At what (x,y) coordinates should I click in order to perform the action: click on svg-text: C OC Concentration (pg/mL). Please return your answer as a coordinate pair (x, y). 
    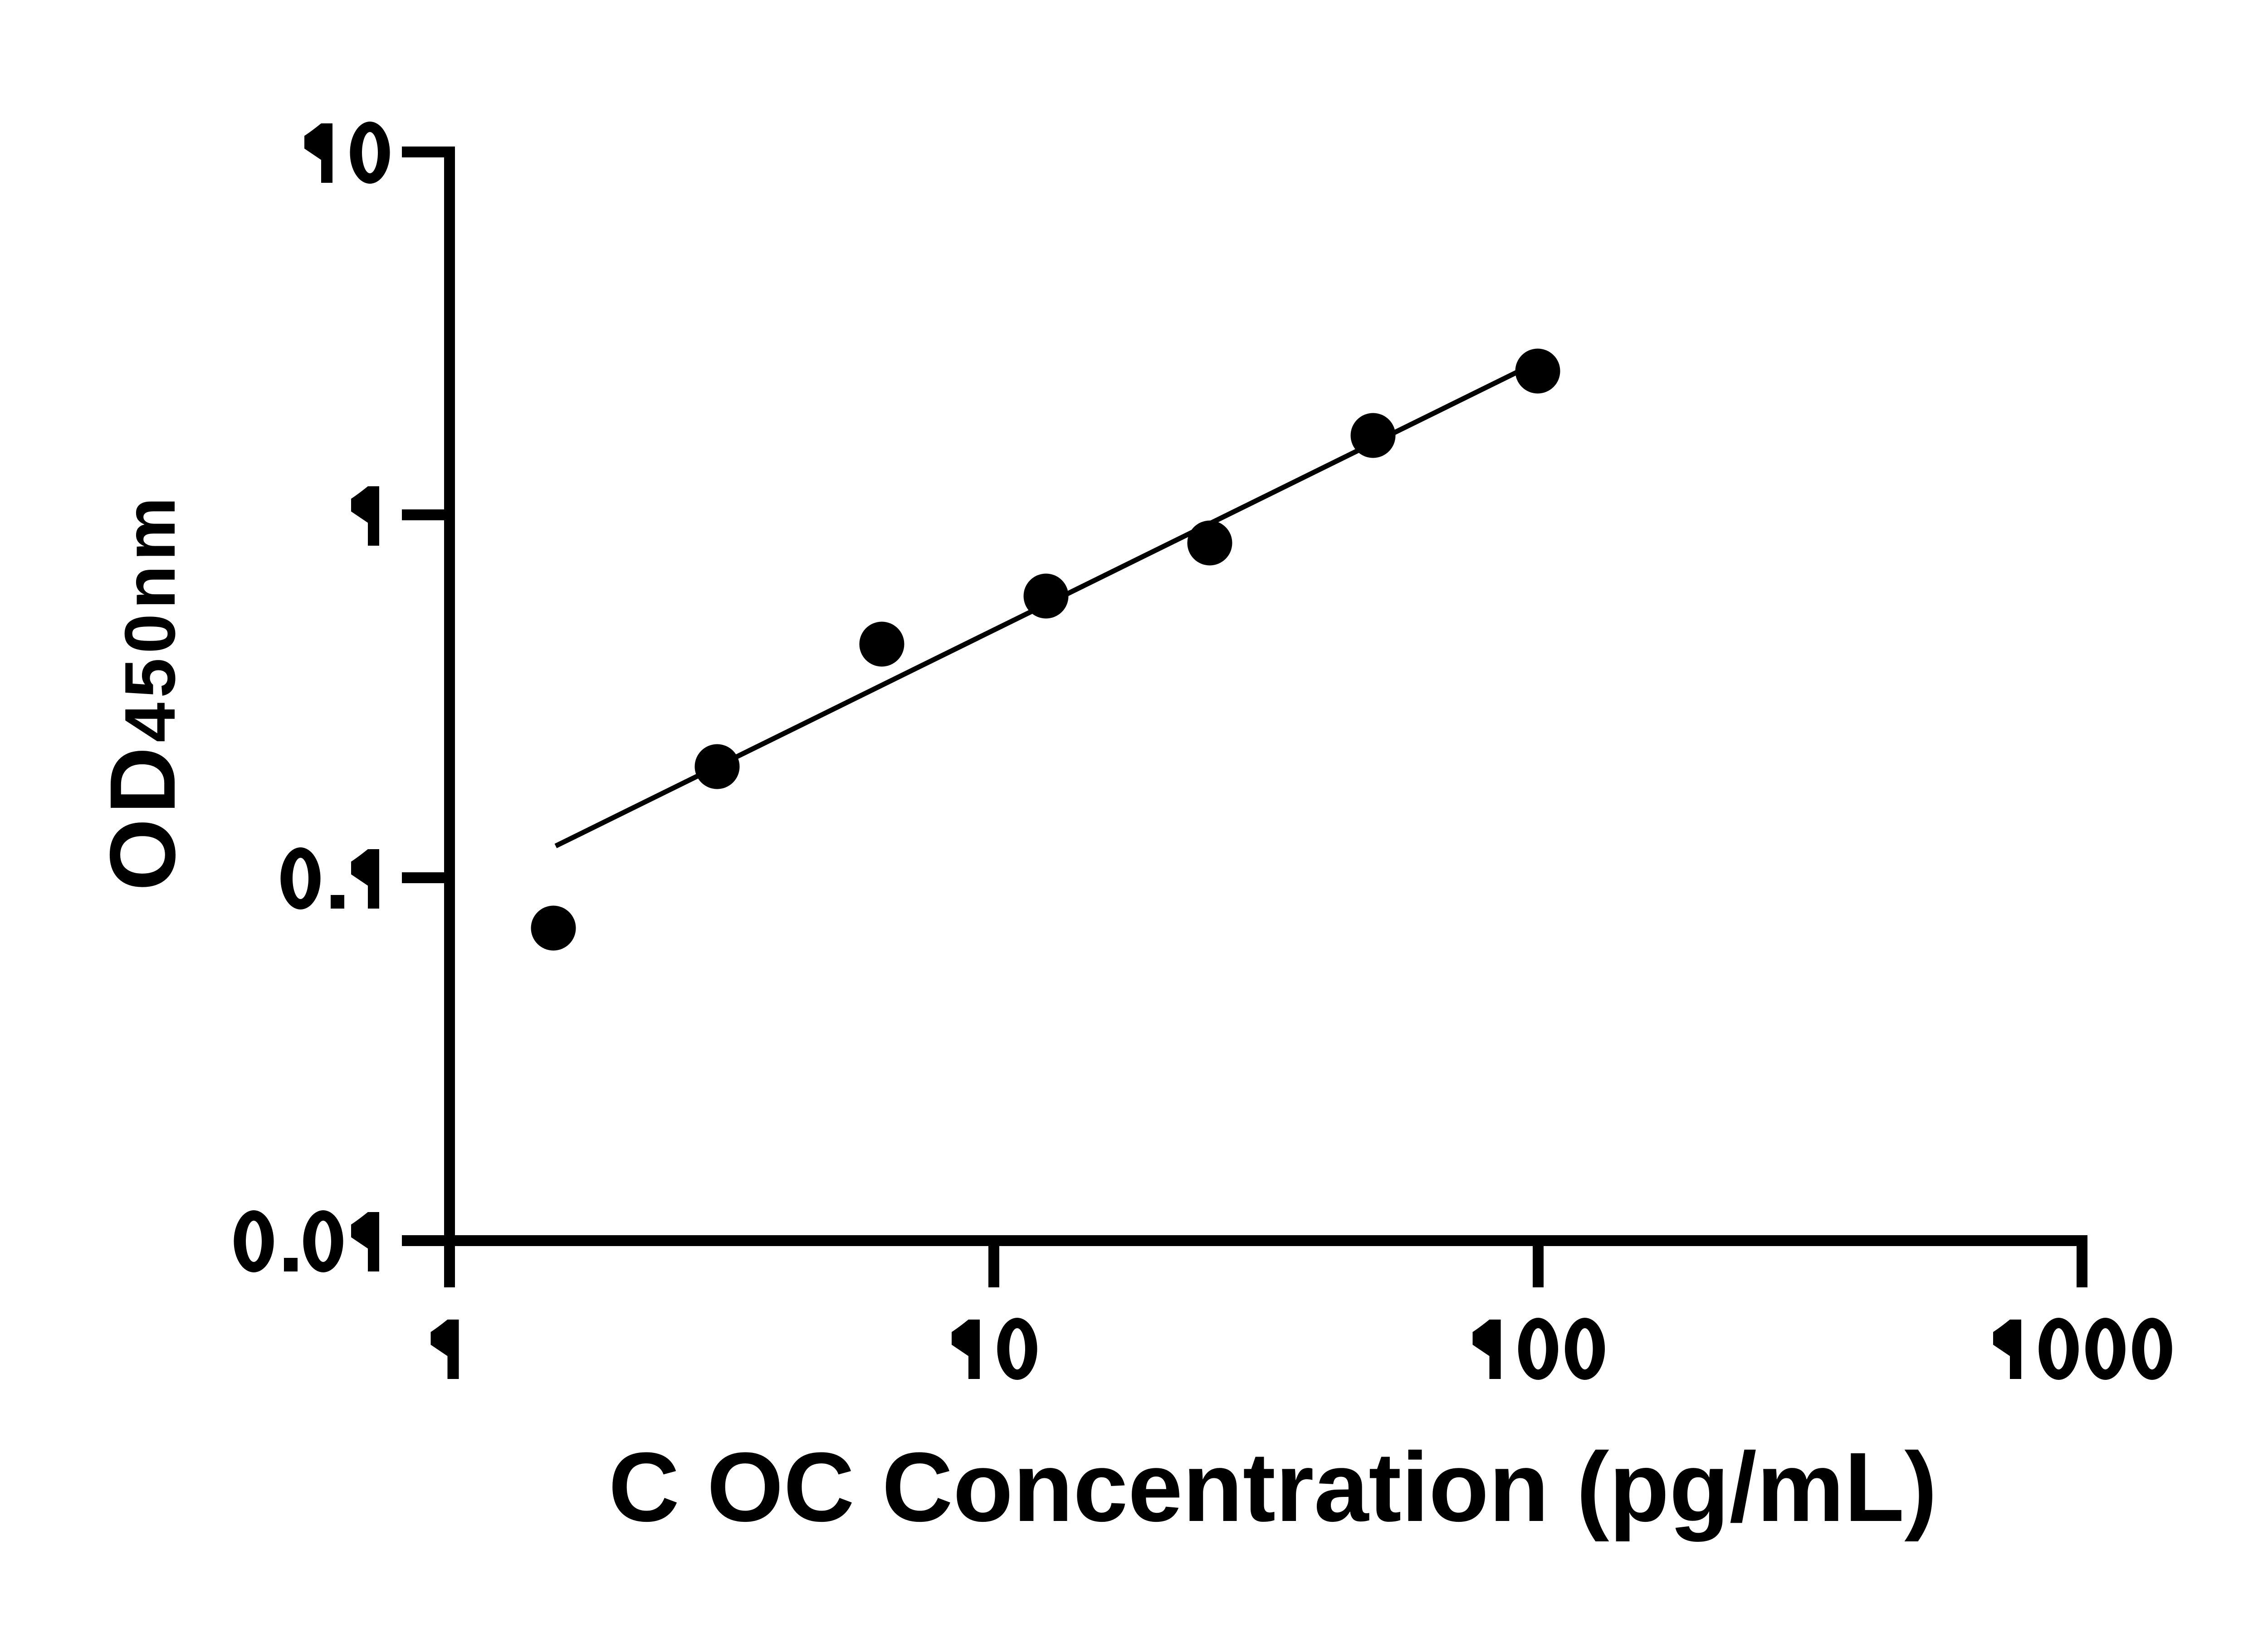
    Looking at the image, I should click on (1273, 1487).